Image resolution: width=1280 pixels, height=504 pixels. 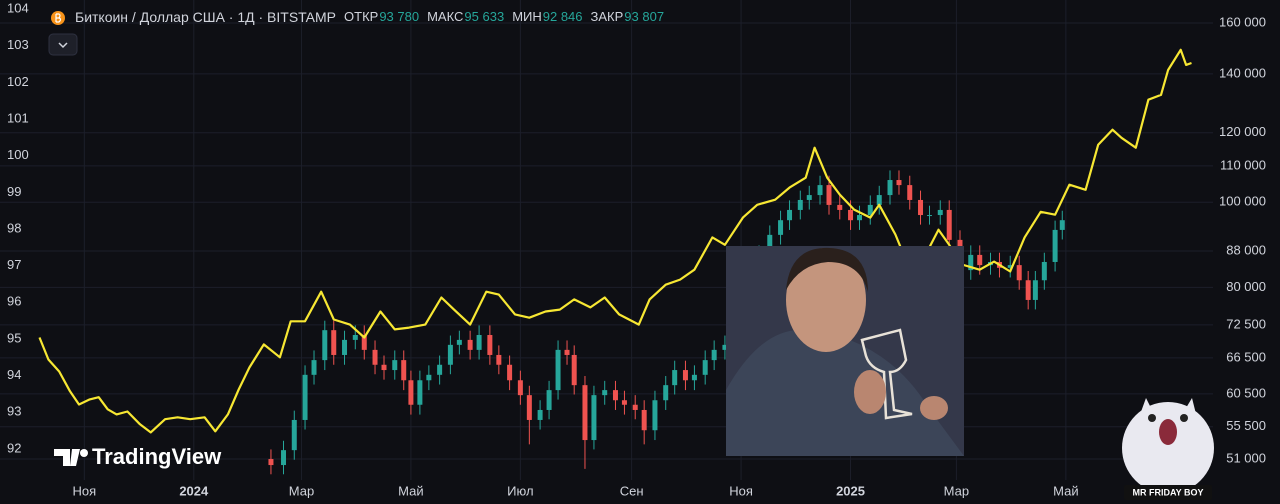 I want to click on y-tick-label: 95, so click(x=14, y=337).